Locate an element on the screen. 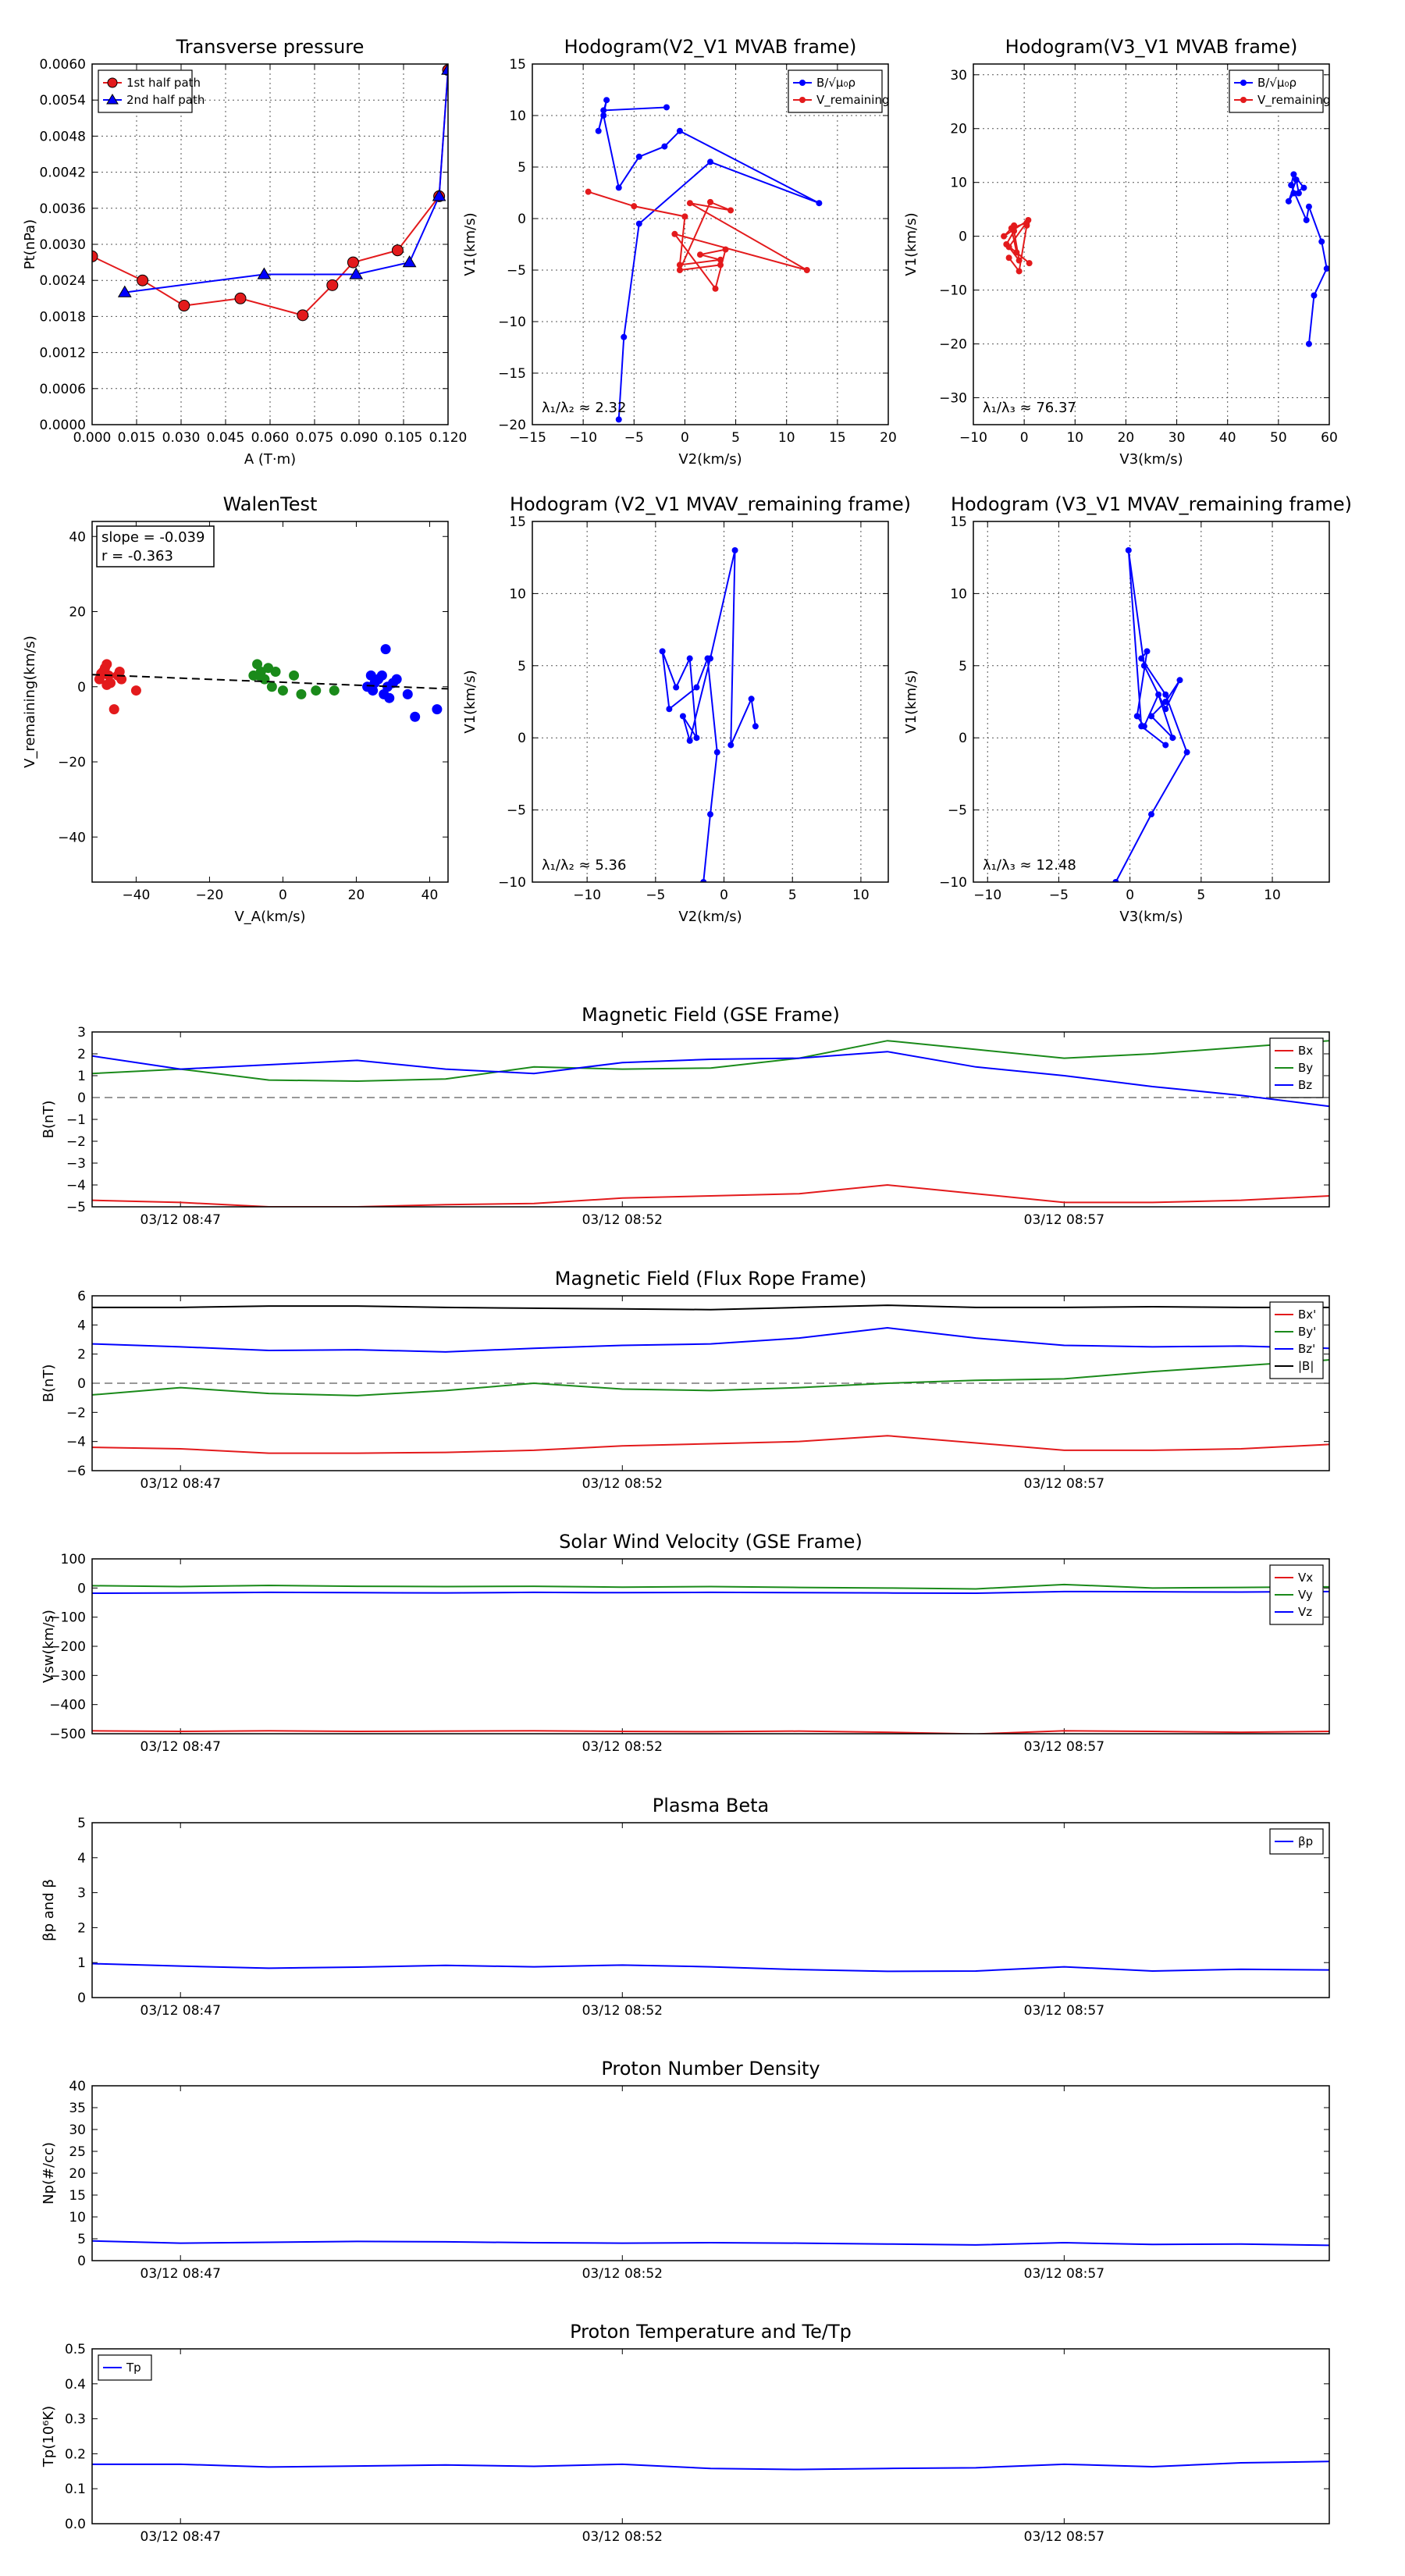  legend-entry: Bz is located at coordinates (1305, 1085).